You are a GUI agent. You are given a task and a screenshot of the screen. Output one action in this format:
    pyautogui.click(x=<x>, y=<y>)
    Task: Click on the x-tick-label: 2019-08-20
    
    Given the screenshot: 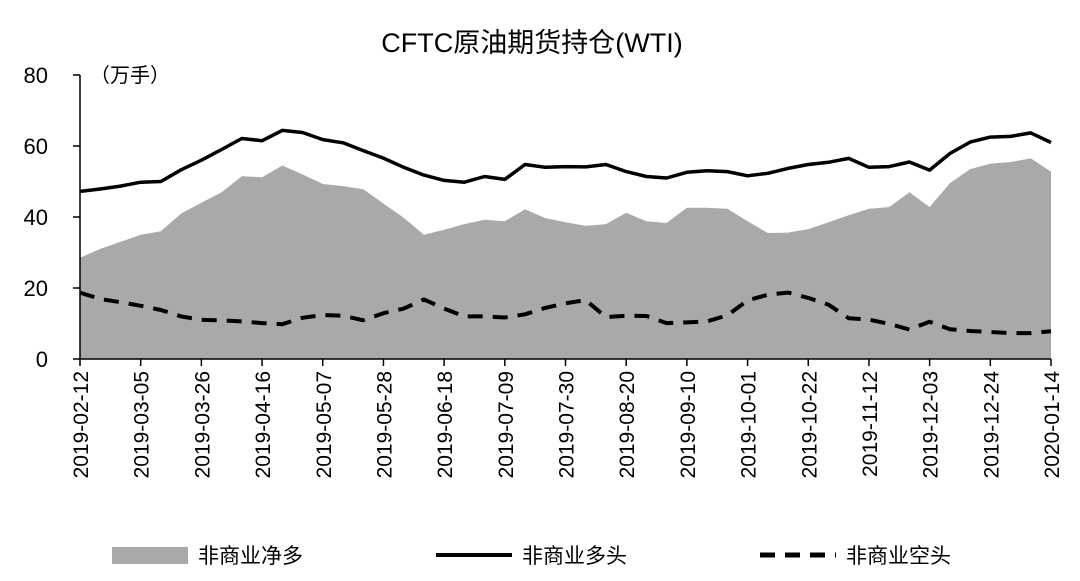 What is the action you would take?
    pyautogui.click(x=627, y=424)
    